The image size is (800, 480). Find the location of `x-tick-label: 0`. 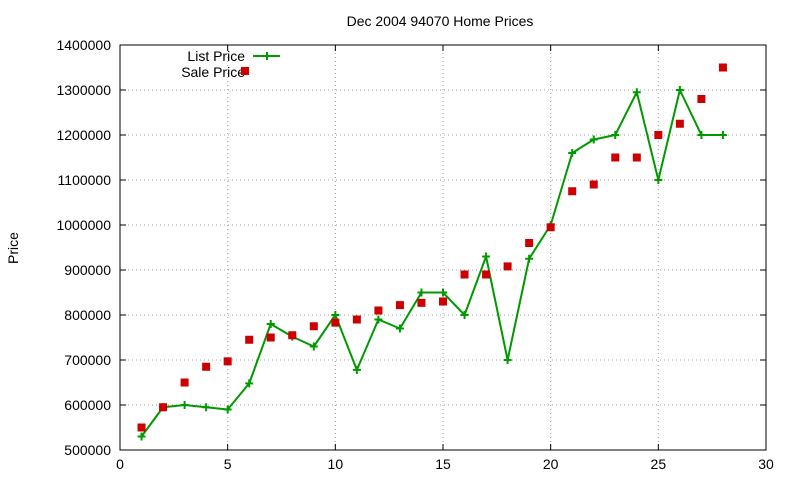

x-tick-label: 0 is located at coordinates (120, 464).